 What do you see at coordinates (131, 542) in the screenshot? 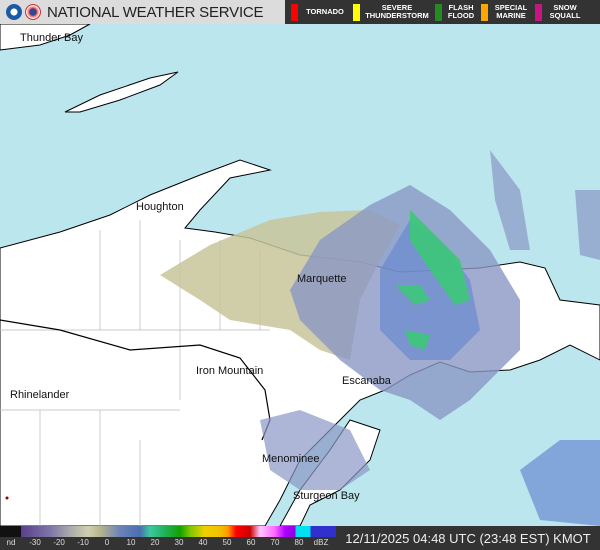
I see `legend-tick: 10` at bounding box center [131, 542].